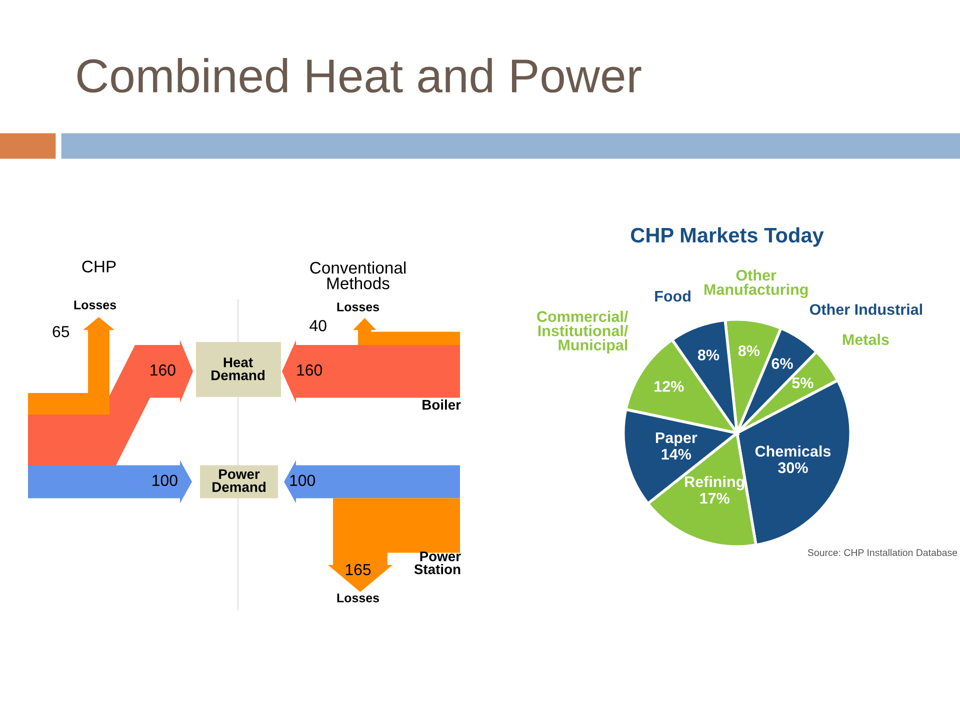 The image size is (960, 720). Describe the element at coordinates (677, 439) in the screenshot. I see `slice-label: Paper` at that location.